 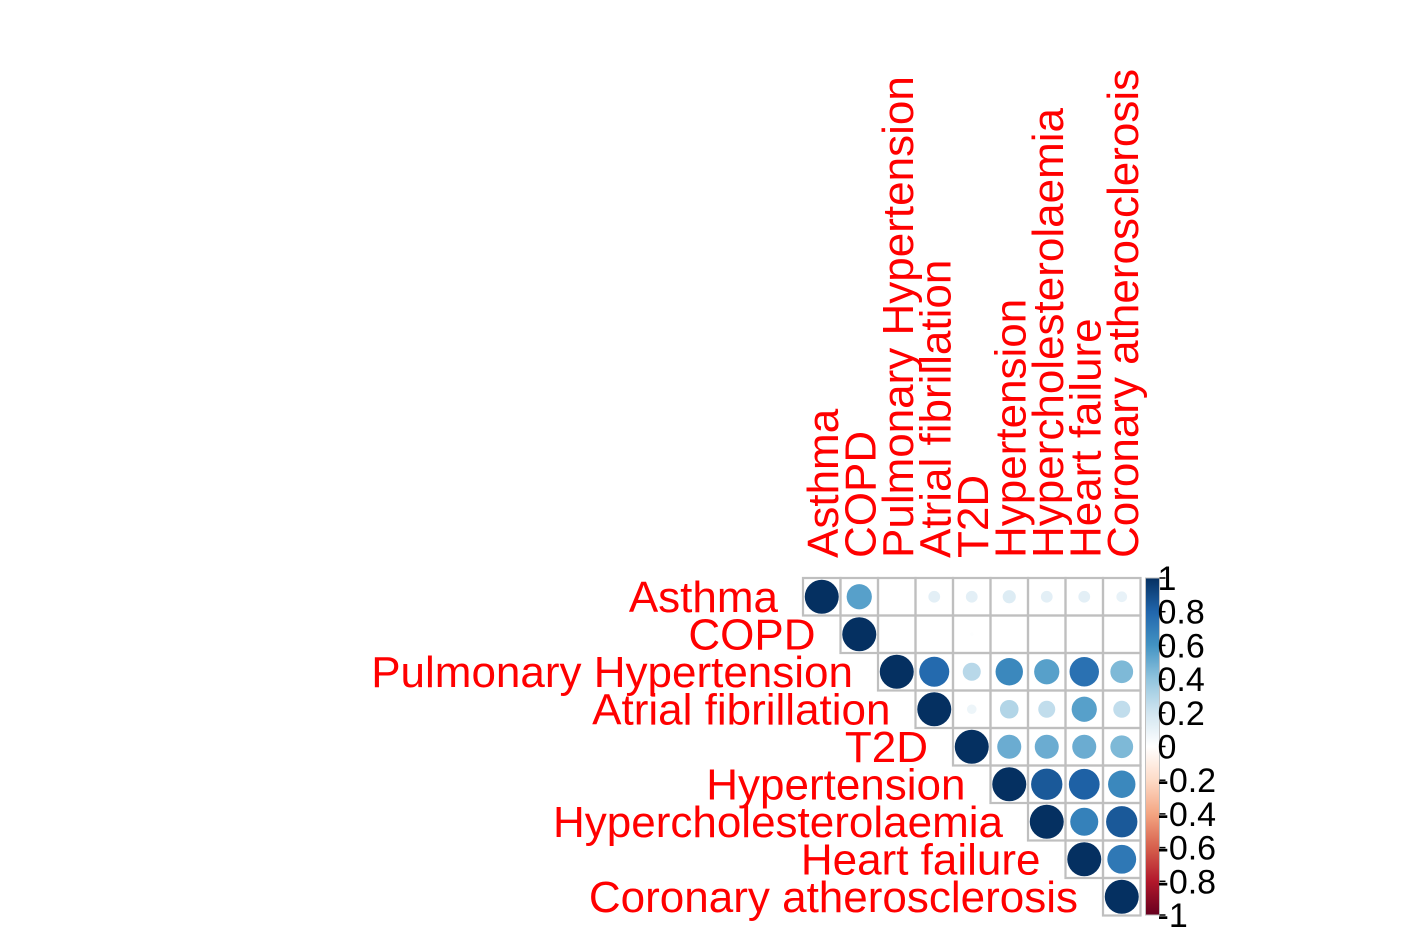 What do you see at coordinates (1122, 672) in the screenshot?
I see `corr-circle-pulmonary-hypertension-coronary-atherosclerosis` at bounding box center [1122, 672].